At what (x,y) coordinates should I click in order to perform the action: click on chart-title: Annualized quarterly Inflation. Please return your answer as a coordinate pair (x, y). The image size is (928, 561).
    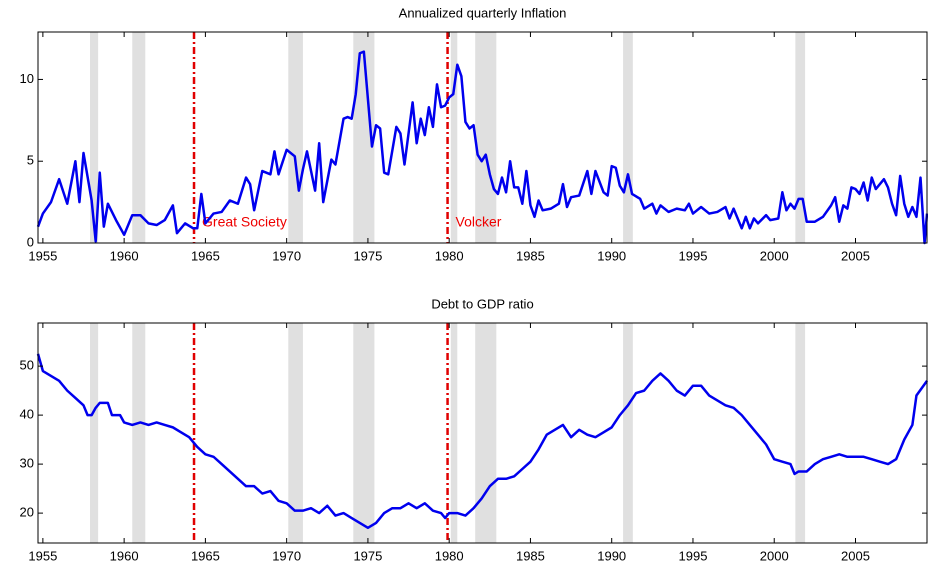
    Looking at the image, I should click on (483, 12).